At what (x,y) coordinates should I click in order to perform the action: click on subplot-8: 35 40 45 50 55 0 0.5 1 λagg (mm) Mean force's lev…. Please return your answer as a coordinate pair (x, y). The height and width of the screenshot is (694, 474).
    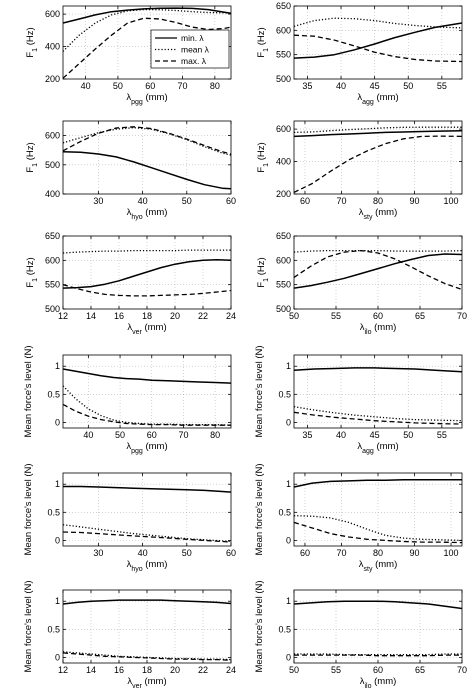
    Looking at the image, I should click on (358, 400).